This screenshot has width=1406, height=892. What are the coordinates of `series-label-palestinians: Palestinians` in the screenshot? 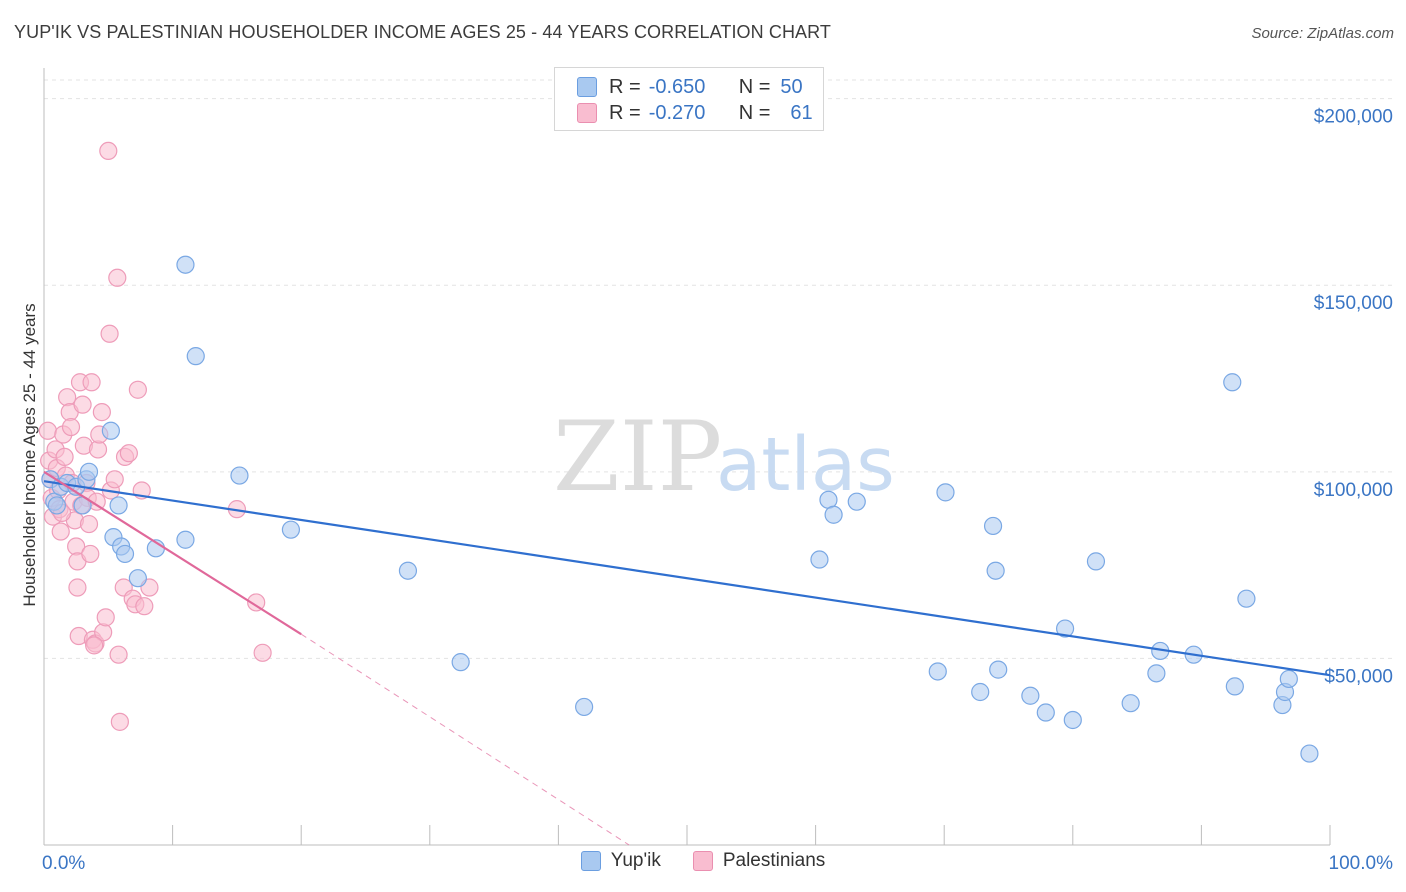 It's located at (774, 860).